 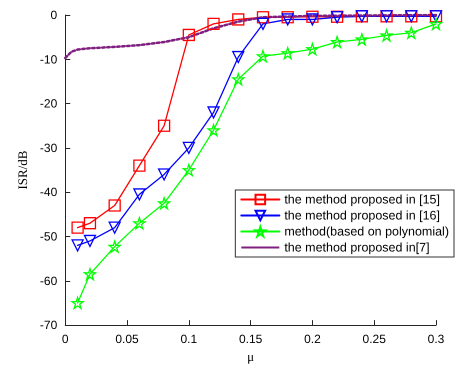 What do you see at coordinates (250, 339) in the screenshot?
I see `x-tick-label: 0.15` at bounding box center [250, 339].